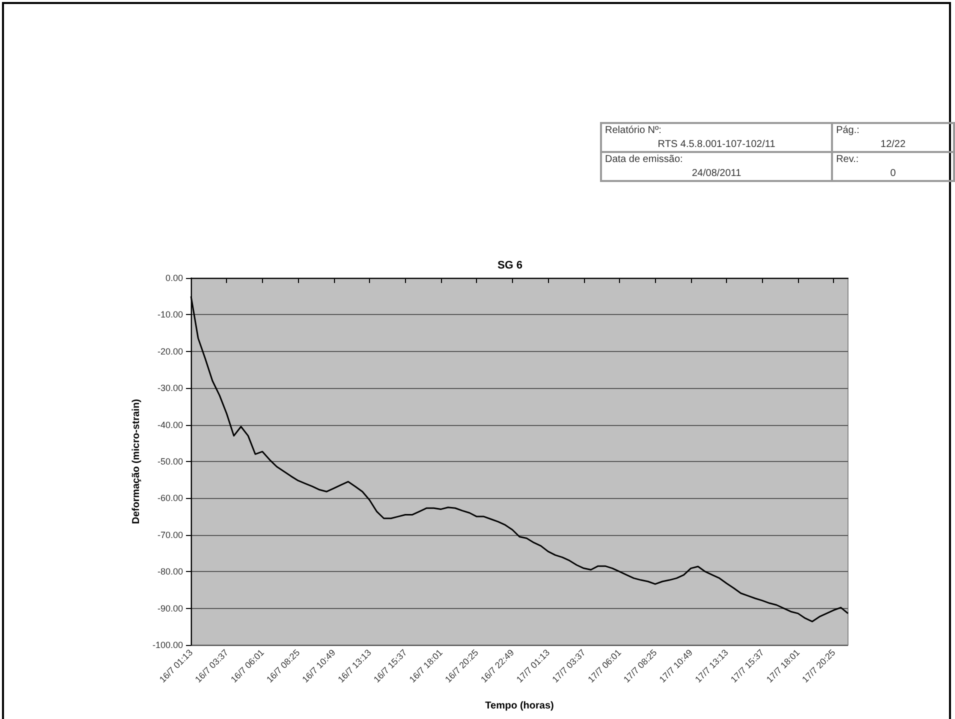  I want to click on y-tick-label: -40.00, so click(170, 425).